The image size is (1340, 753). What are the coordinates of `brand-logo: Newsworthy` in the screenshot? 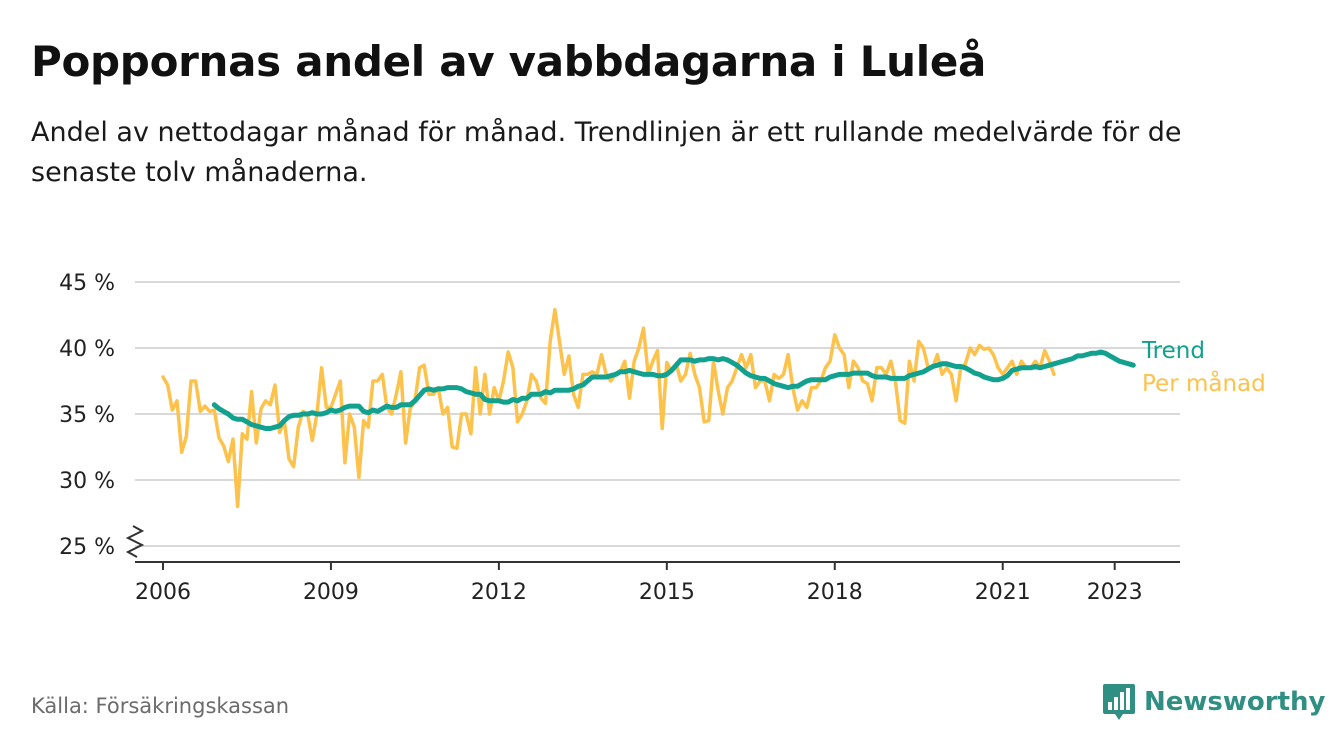 It's located at (1213, 702).